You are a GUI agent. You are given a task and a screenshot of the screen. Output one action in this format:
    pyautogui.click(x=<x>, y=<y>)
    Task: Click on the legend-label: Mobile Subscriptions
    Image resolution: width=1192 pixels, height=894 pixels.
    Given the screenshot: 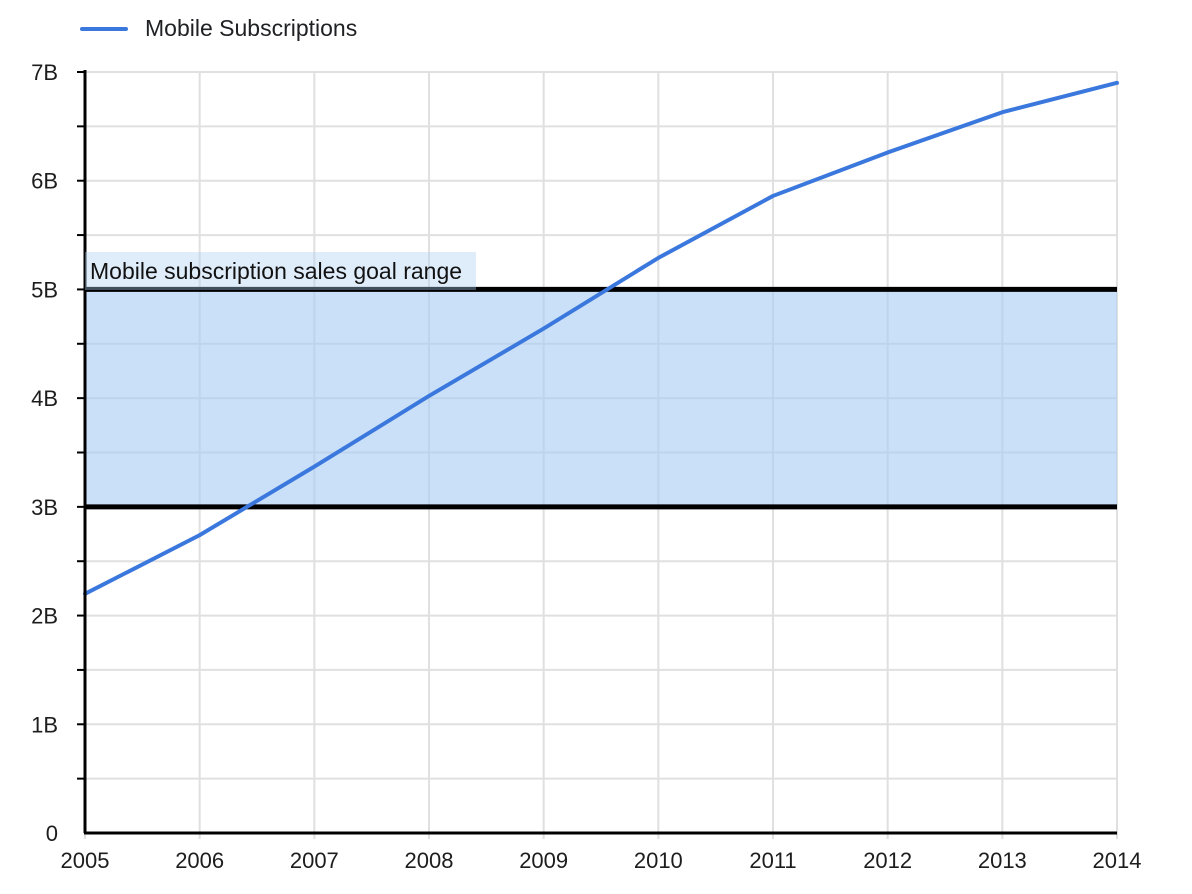 What is the action you would take?
    pyautogui.click(x=251, y=28)
    